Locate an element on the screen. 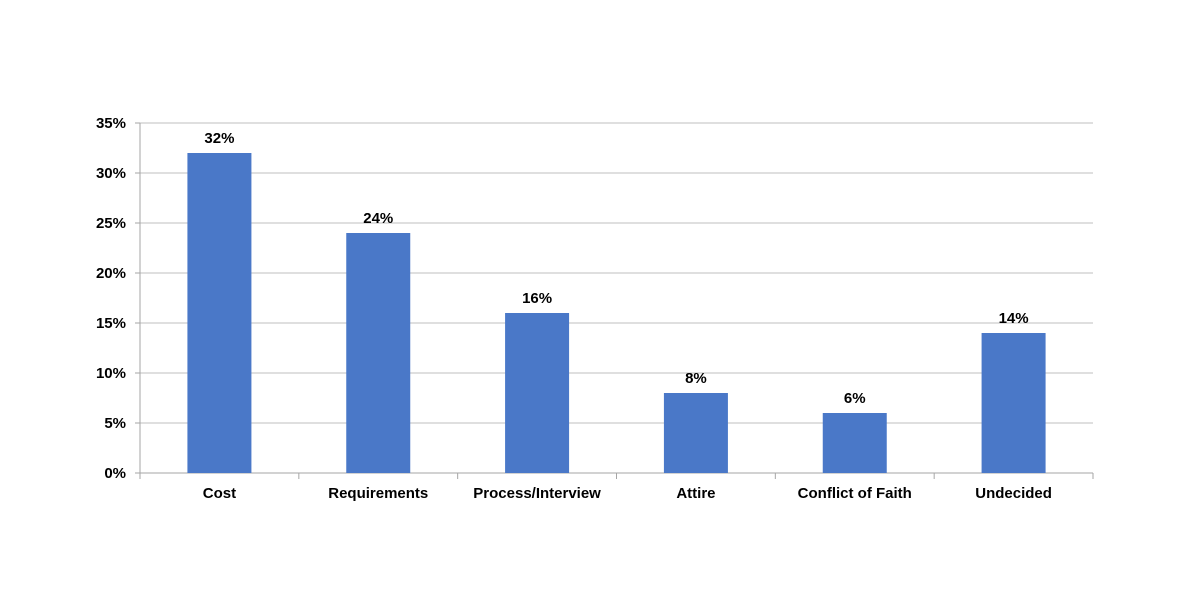  x-category-label: Conflict of Faith is located at coordinates (855, 493).